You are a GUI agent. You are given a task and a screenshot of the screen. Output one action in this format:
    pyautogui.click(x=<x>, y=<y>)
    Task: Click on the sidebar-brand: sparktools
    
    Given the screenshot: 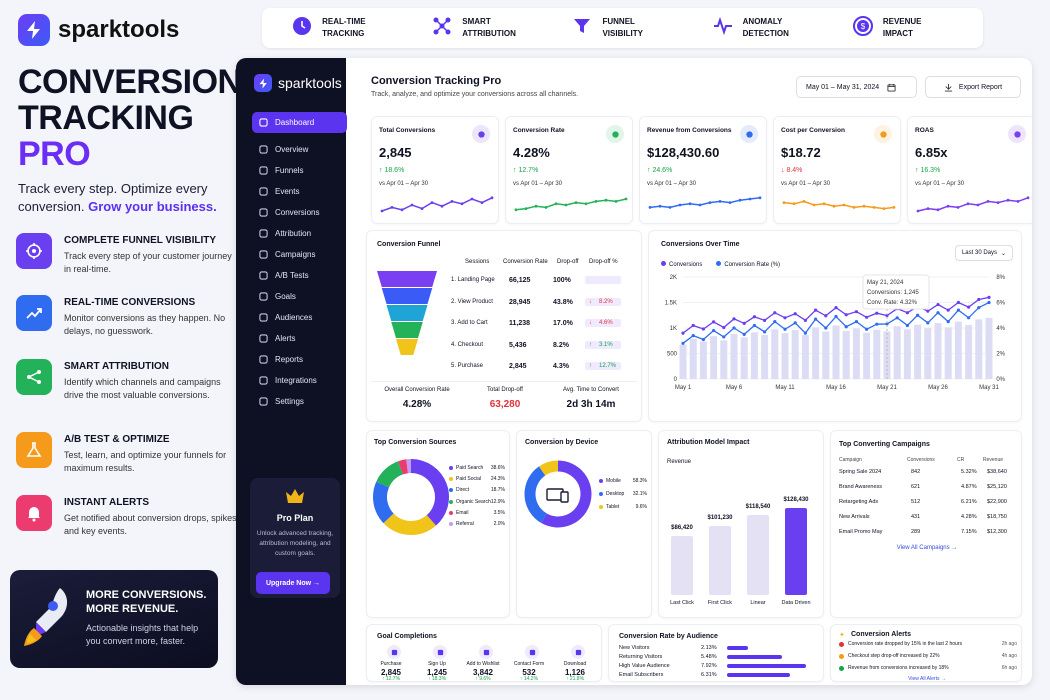 What is the action you would take?
    pyautogui.click(x=310, y=83)
    